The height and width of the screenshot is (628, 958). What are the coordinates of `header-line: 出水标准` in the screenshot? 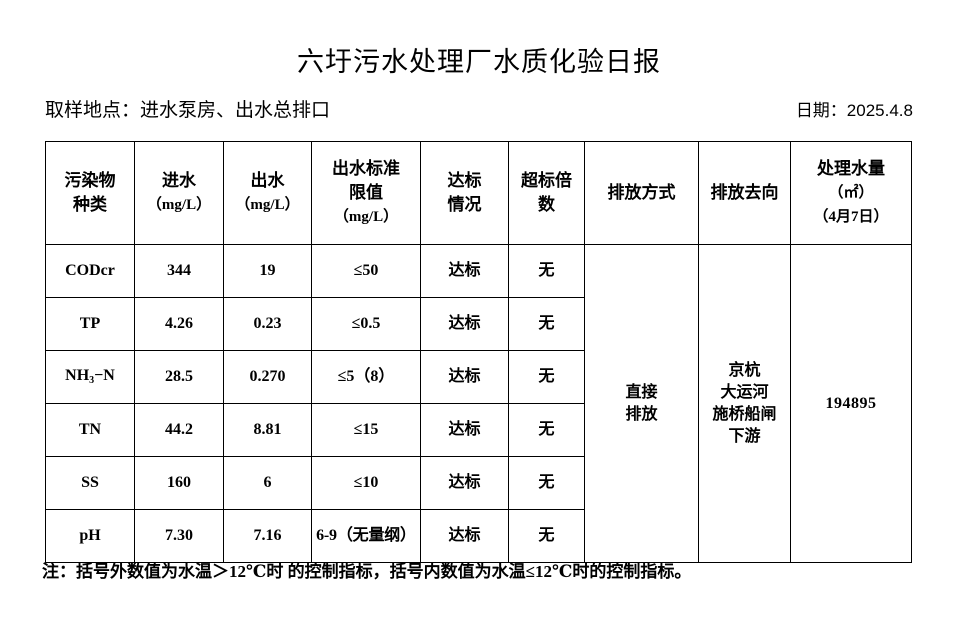 It's located at (366, 168).